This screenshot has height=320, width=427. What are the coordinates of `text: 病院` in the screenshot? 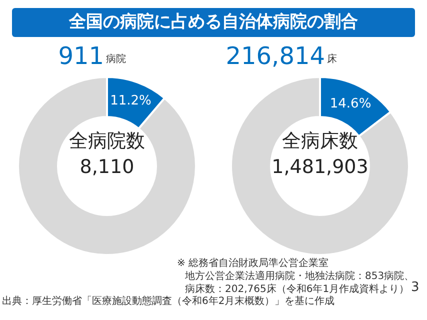 It's located at (116, 59).